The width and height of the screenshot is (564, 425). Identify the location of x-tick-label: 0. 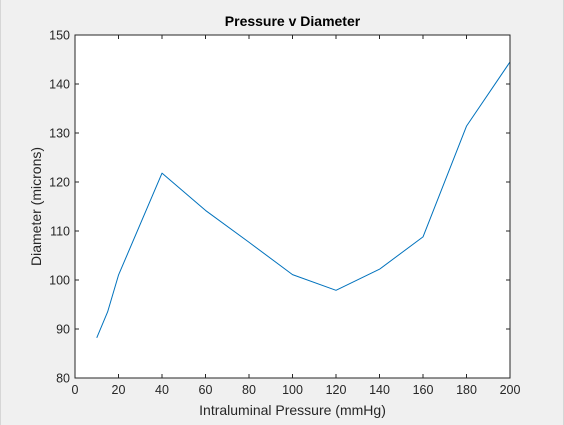
(75, 390).